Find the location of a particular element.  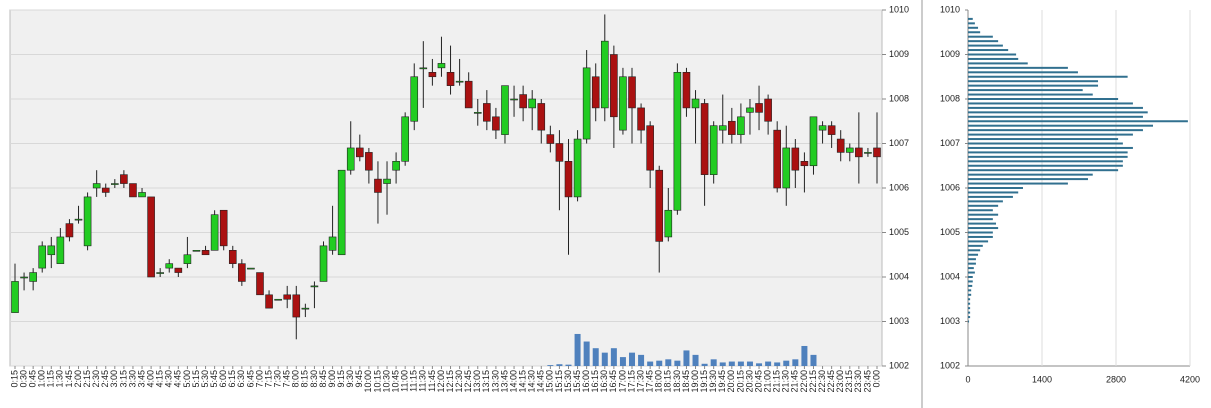

x-tick-label: 16:00 is located at coordinates (586, 381).